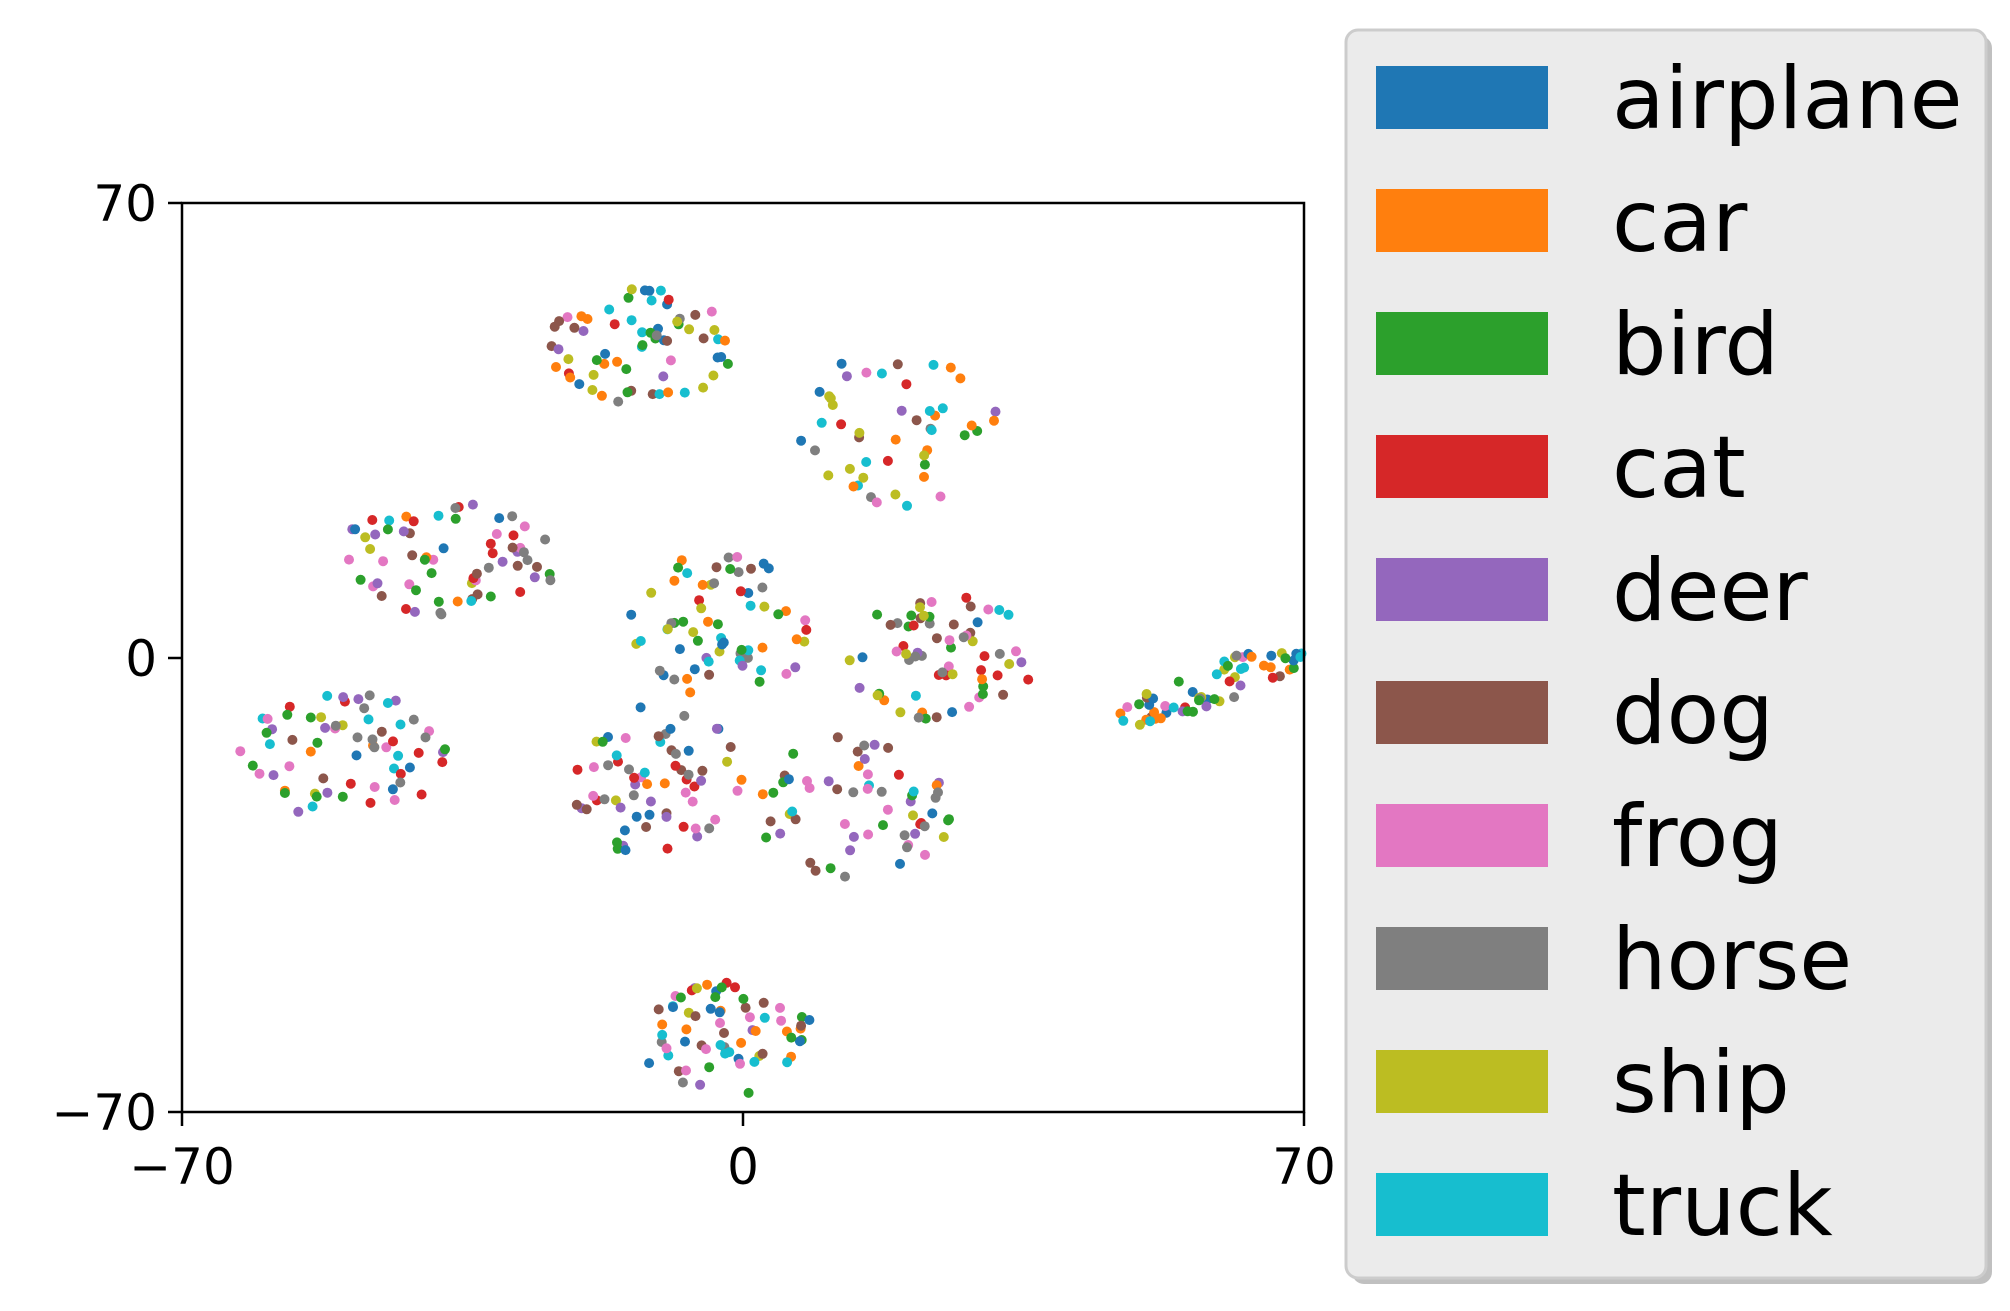  I want to click on legend-label-airplane: airplane, so click(1787, 99).